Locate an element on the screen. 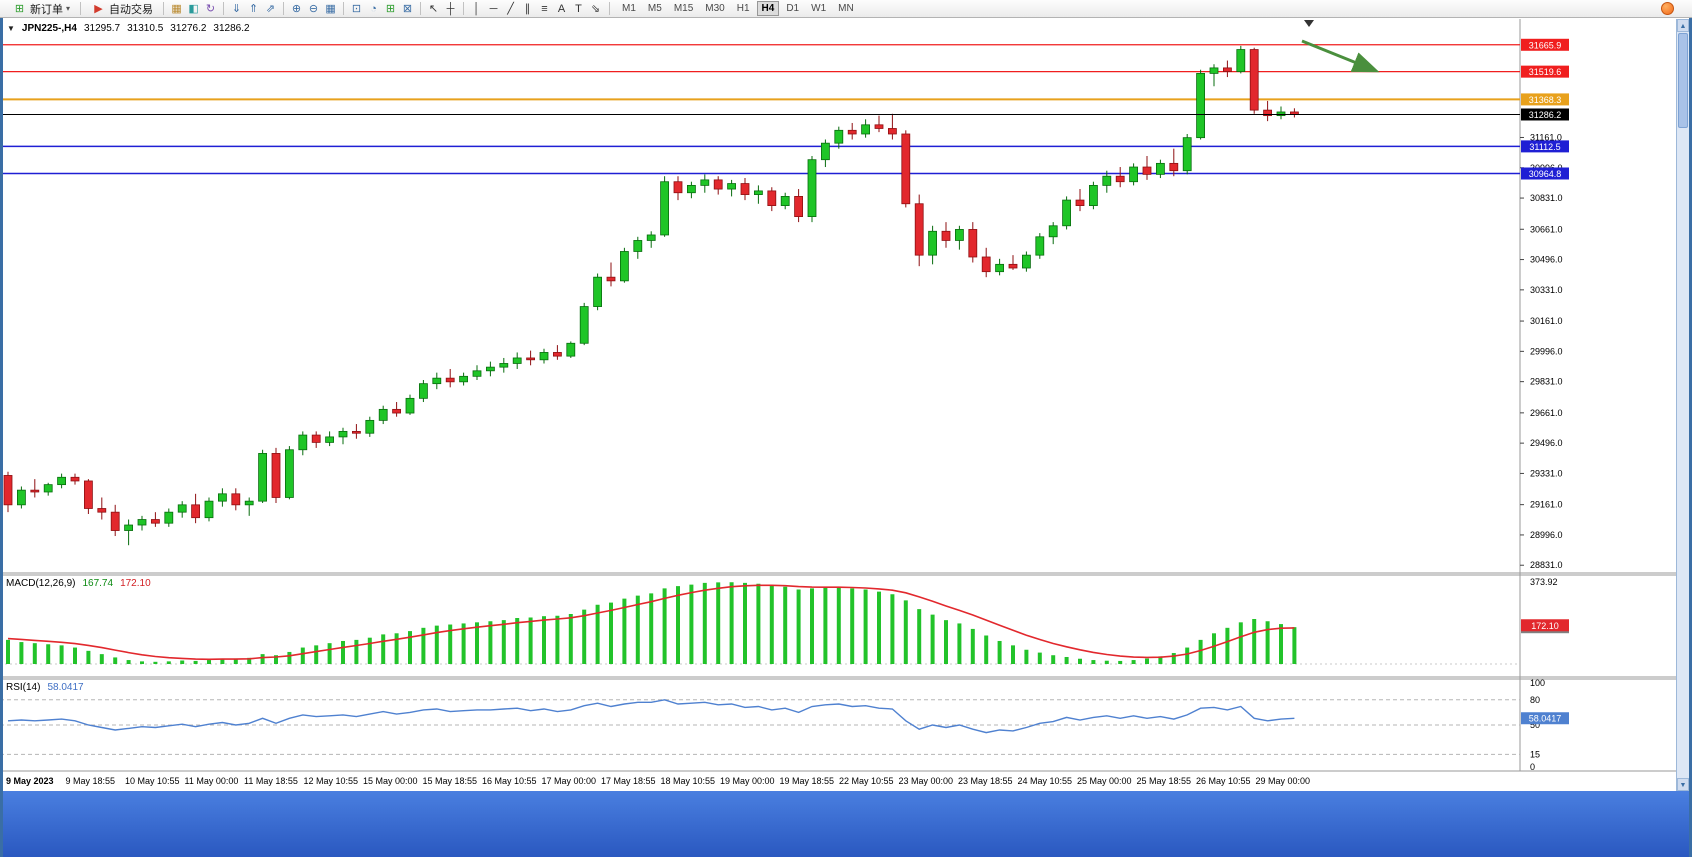 This screenshot has height=857, width=1692. timeframe-mn: MN is located at coordinates (846, 8).